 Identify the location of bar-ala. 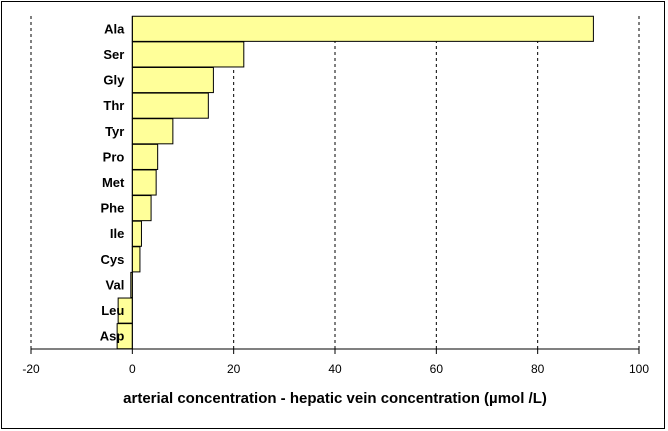
(362, 28).